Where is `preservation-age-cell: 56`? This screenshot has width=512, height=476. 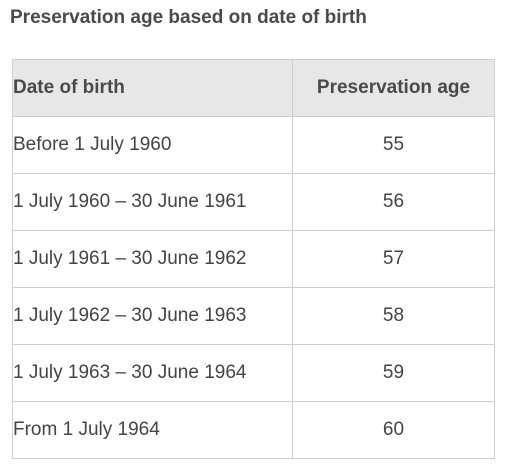 preservation-age-cell: 56 is located at coordinates (393, 202).